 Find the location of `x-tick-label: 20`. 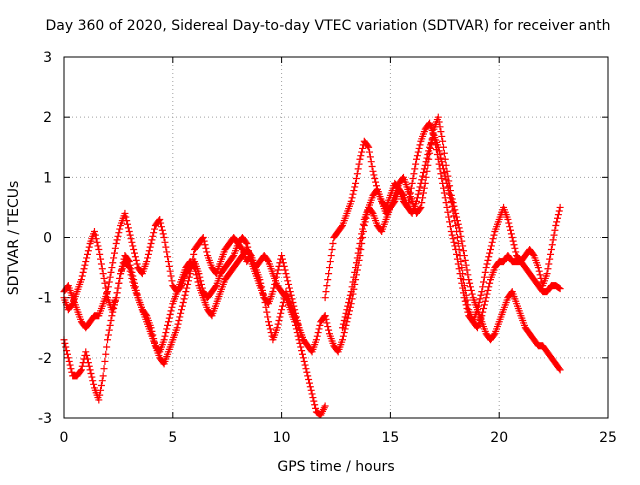

x-tick-label: 20 is located at coordinates (499, 438).